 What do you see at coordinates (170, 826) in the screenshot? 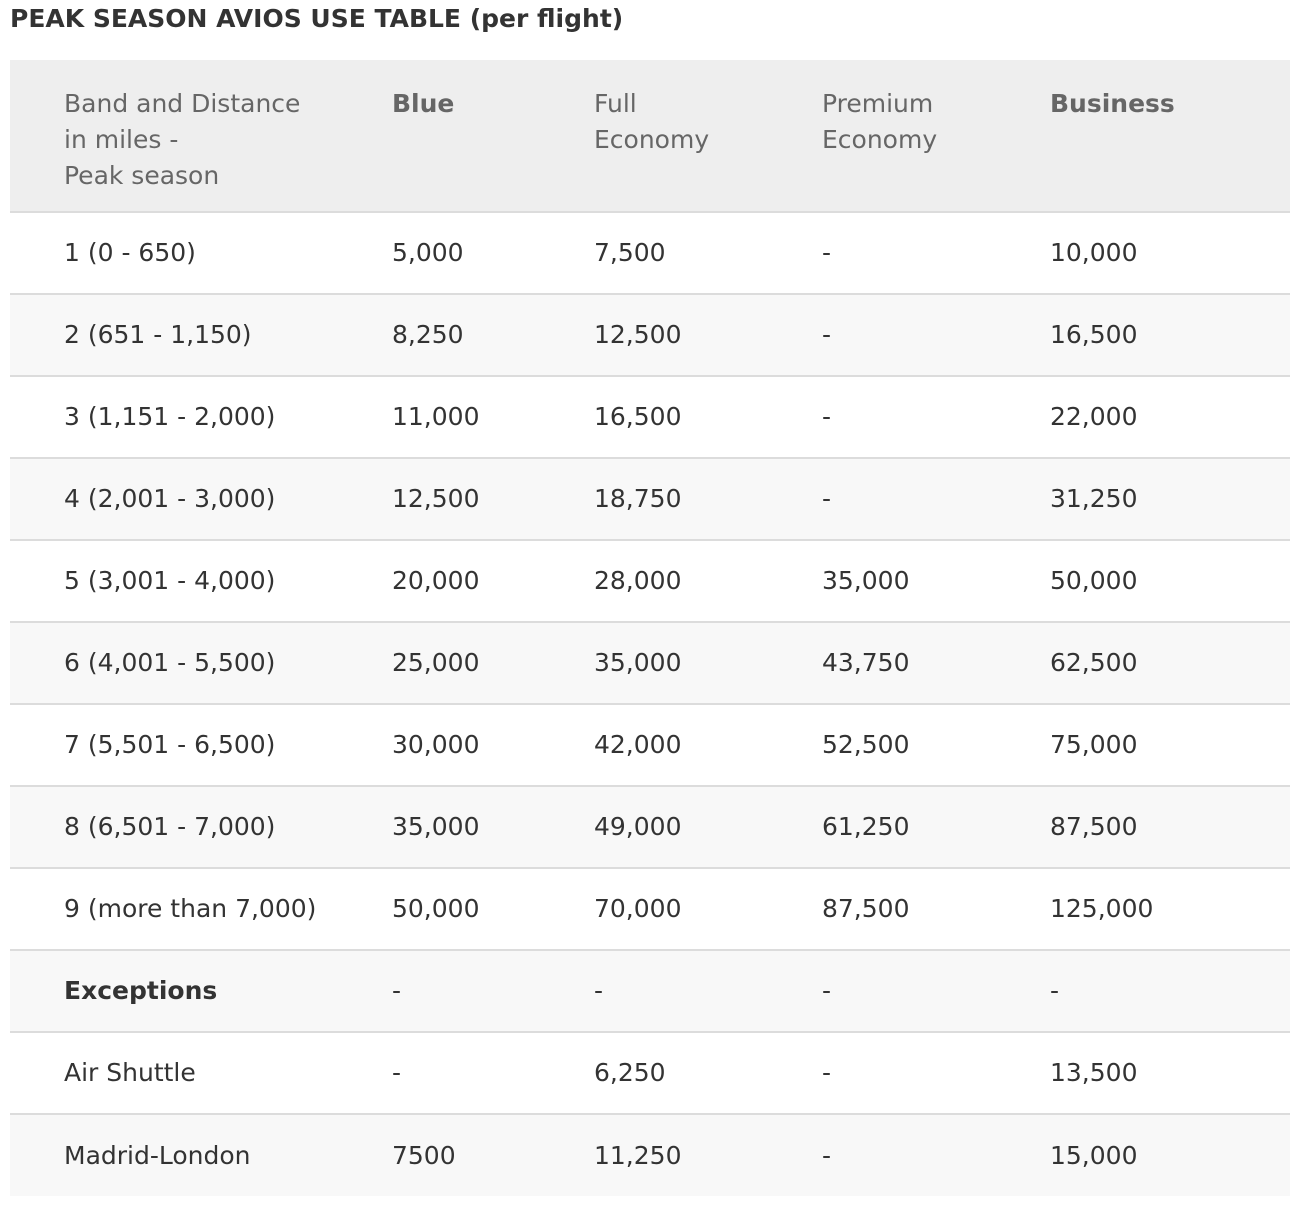
I see `band-cell: 8 (6,501 - 7,000)` at bounding box center [170, 826].